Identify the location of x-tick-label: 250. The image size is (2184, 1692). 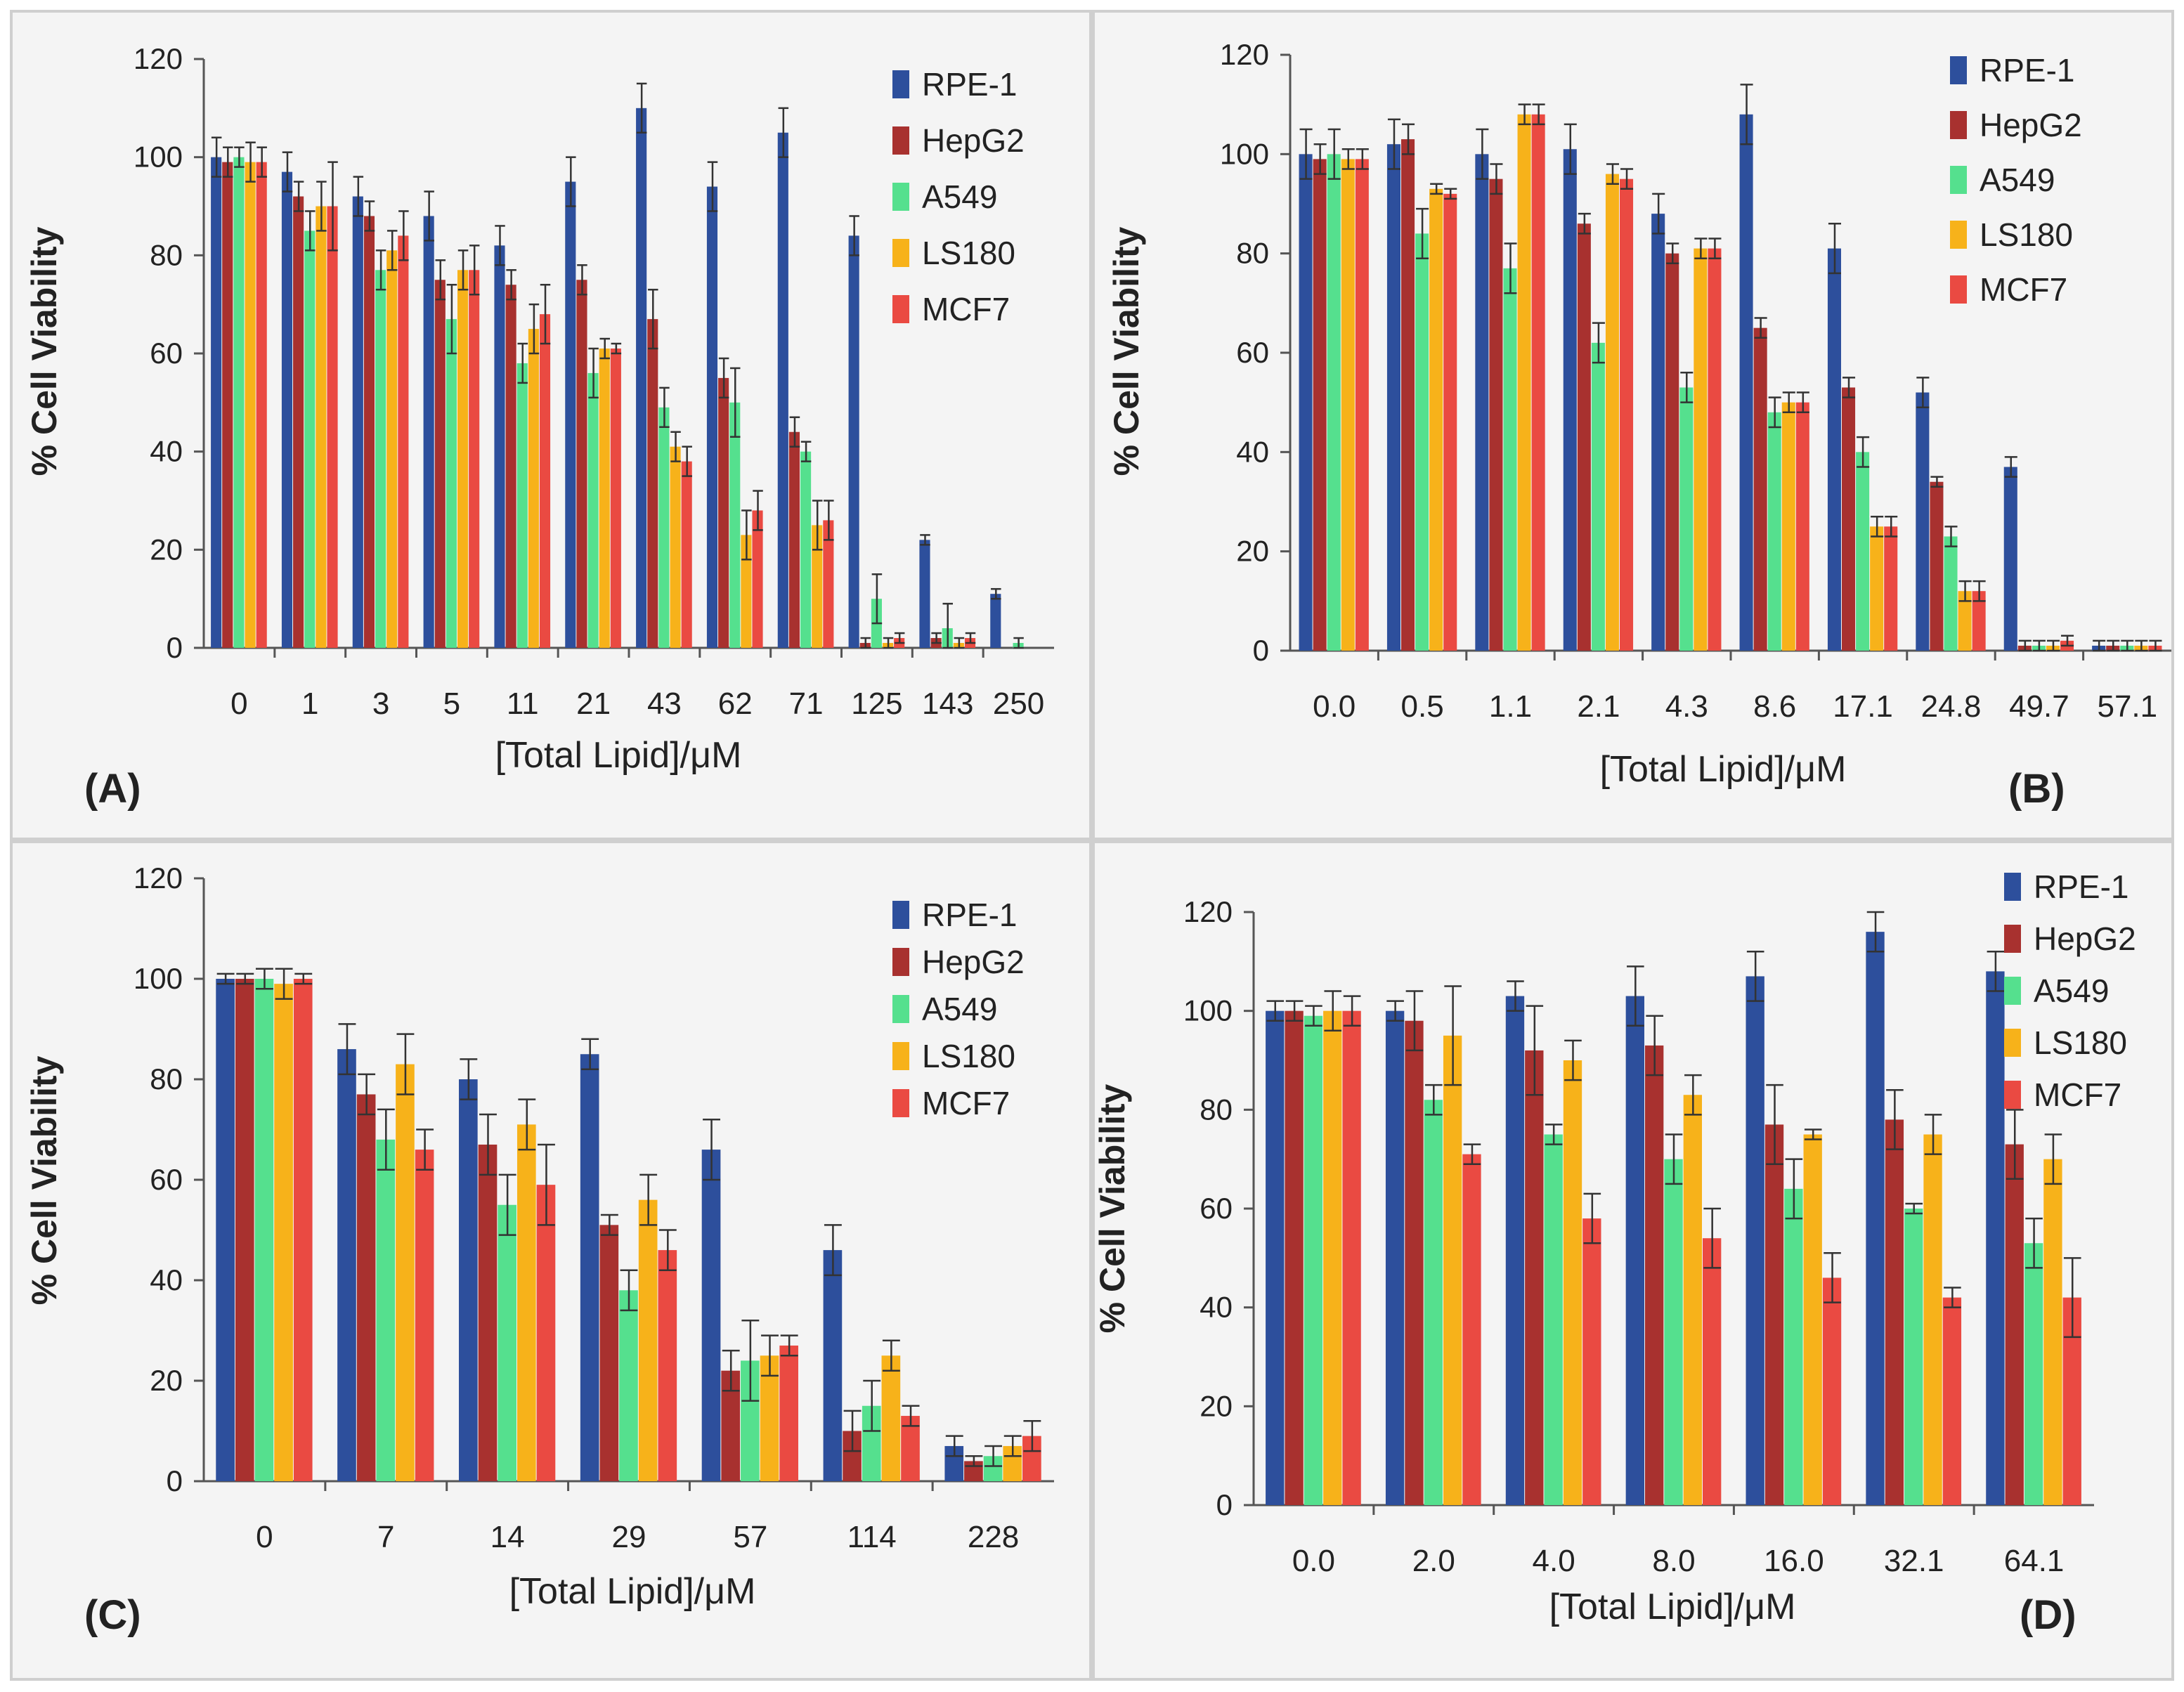
(1019, 703).